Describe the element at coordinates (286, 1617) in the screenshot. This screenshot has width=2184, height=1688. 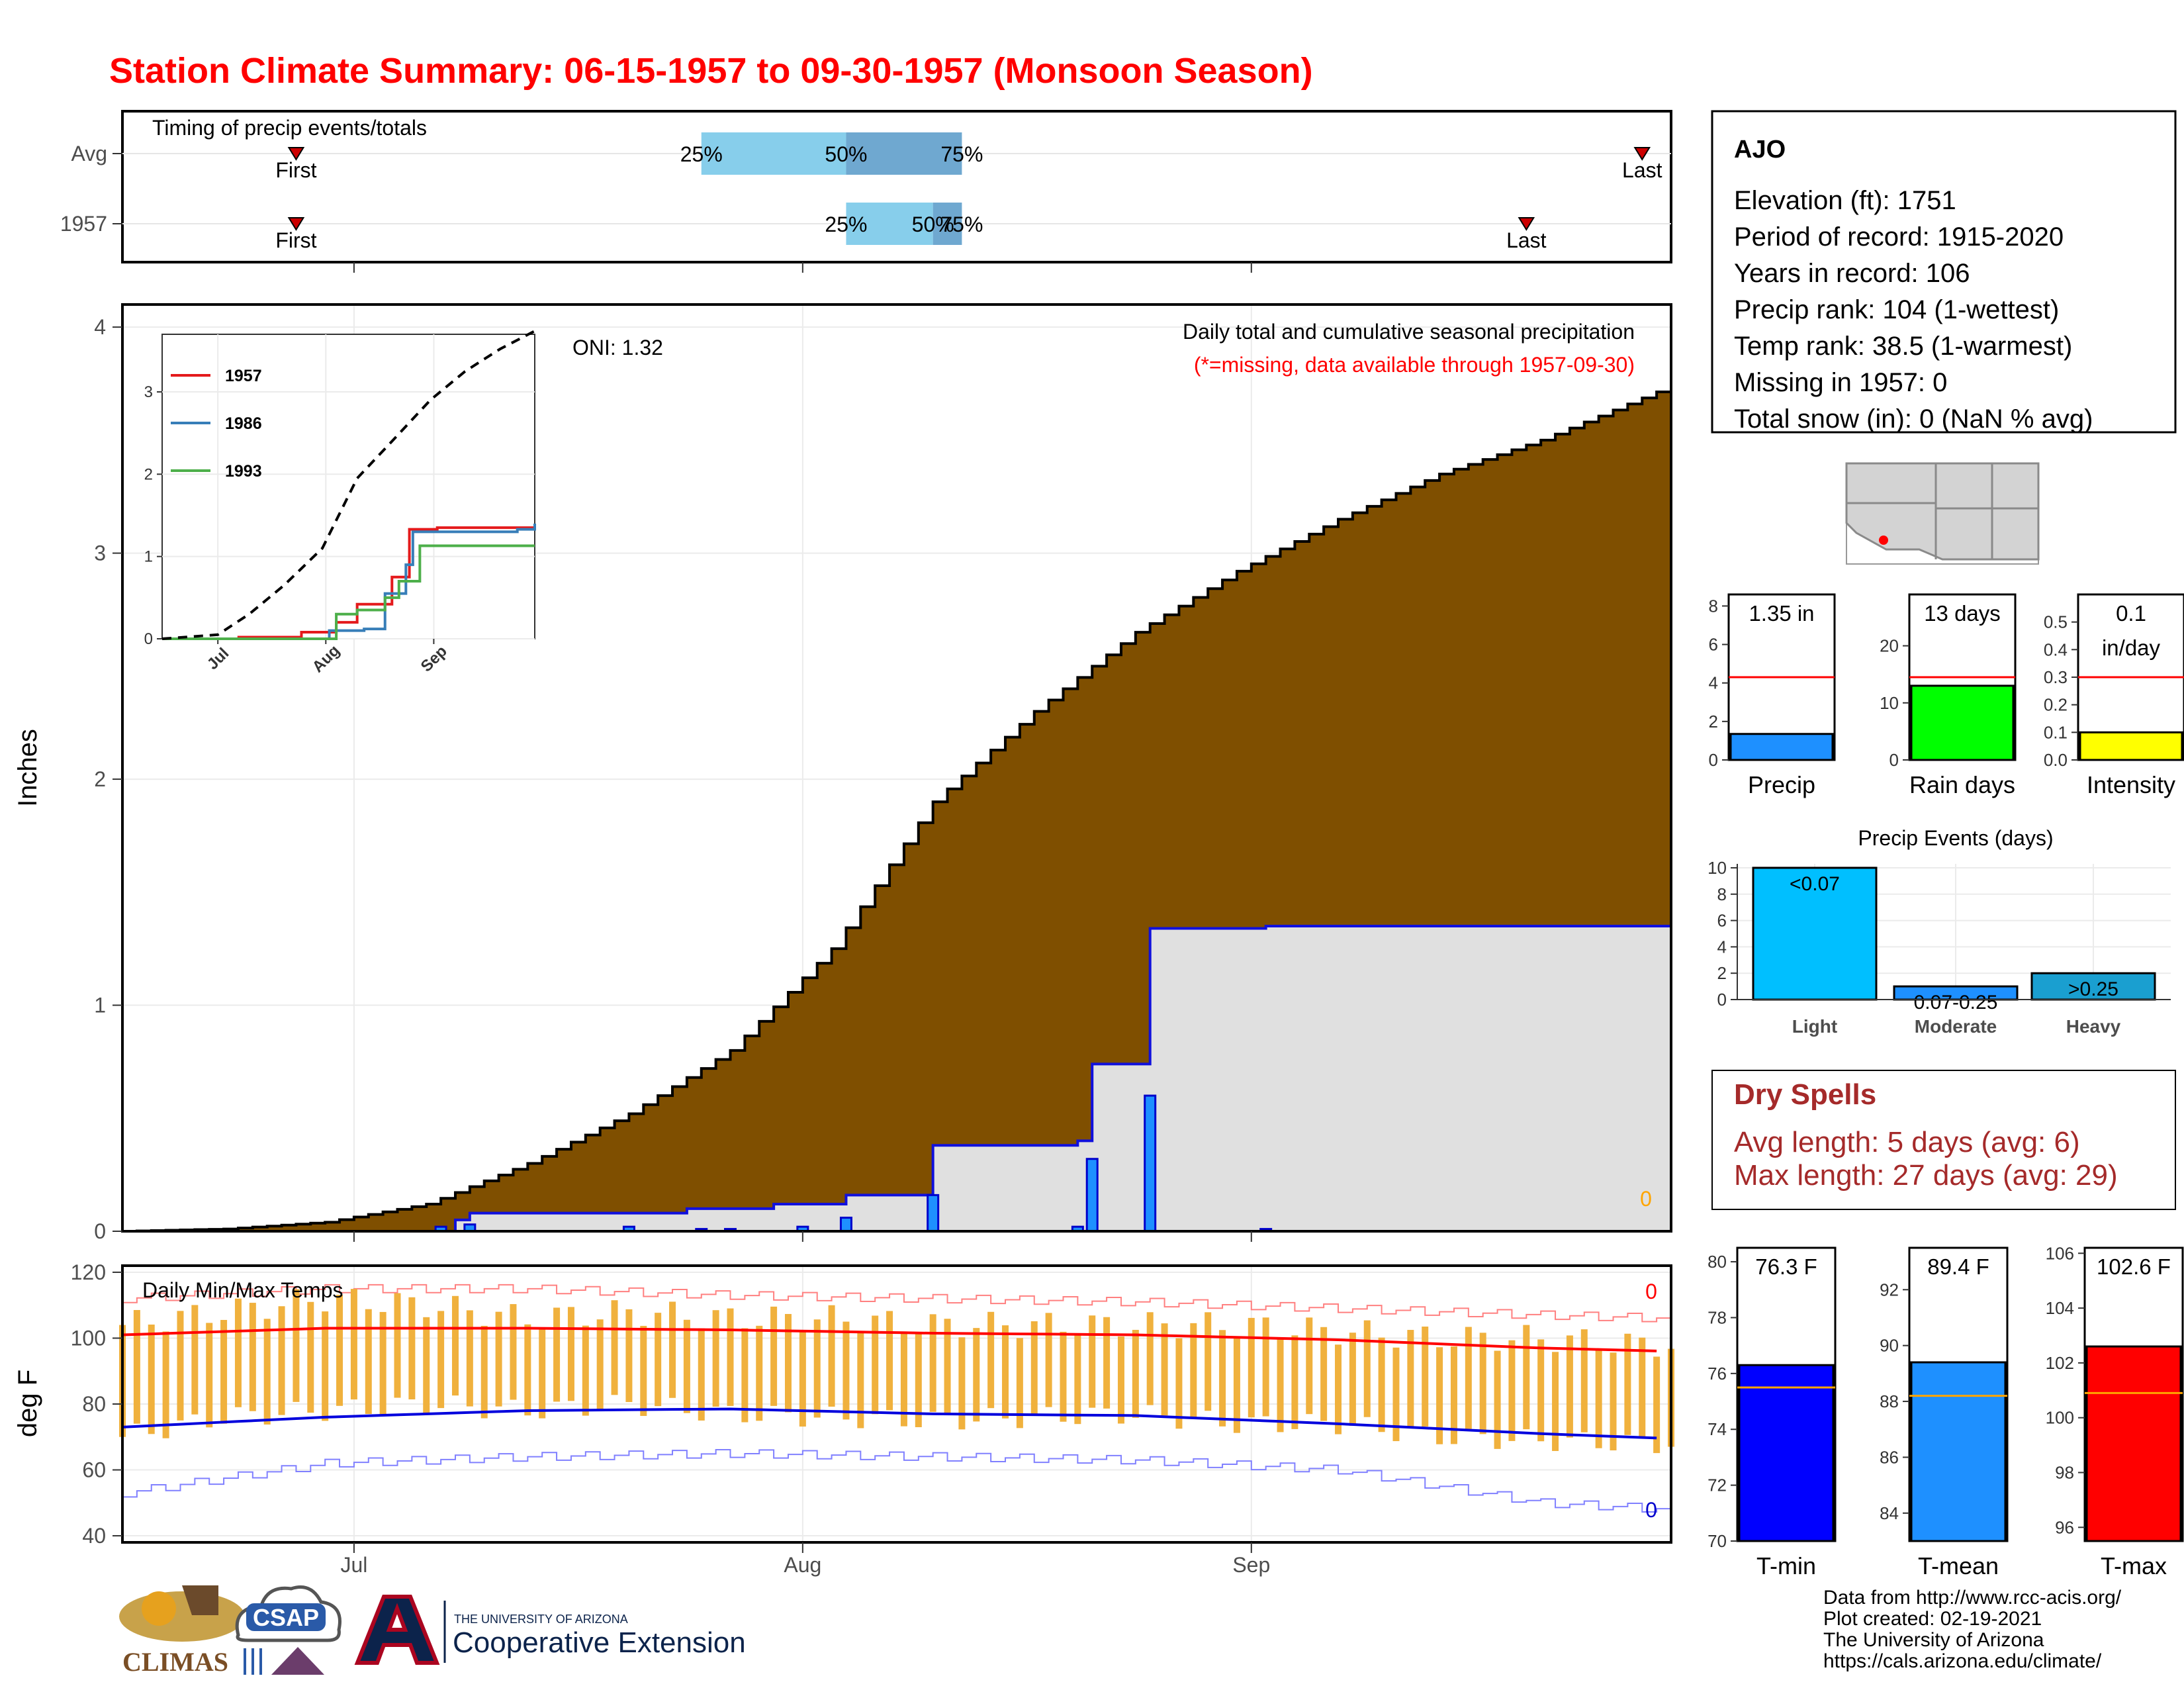
I see `csap-logo-text: CSAP` at that location.